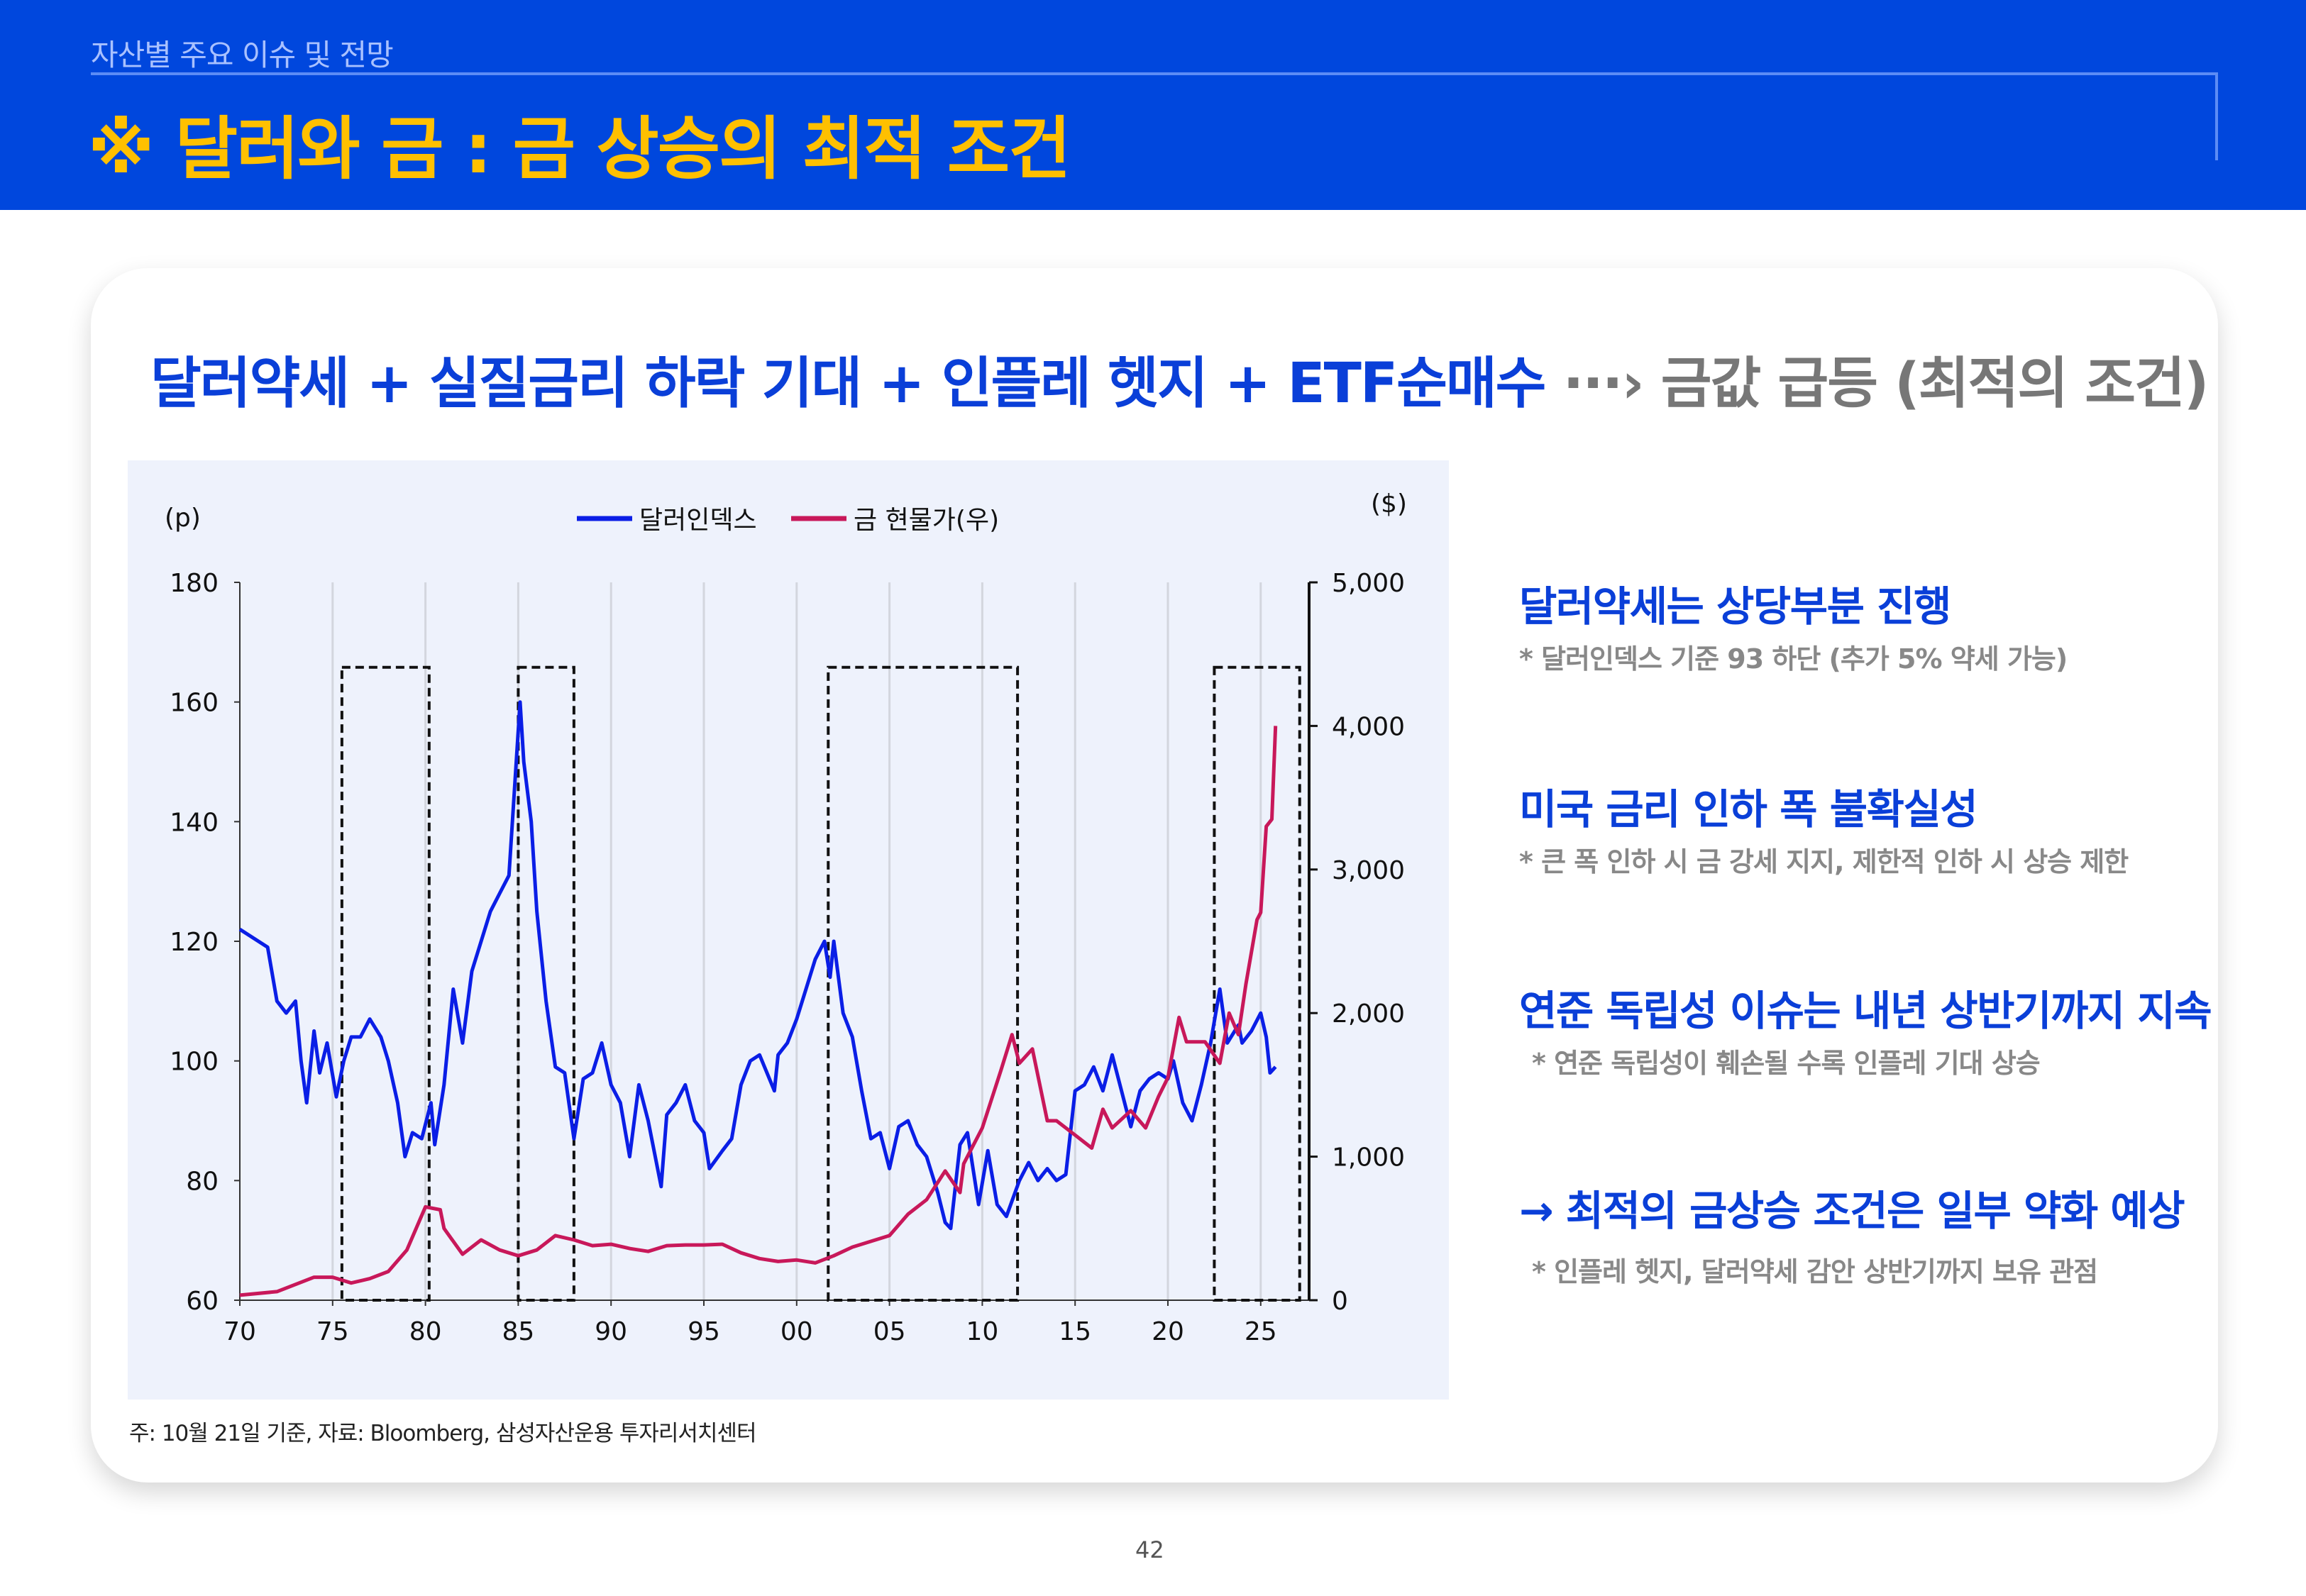 The height and width of the screenshot is (1596, 2306). Describe the element at coordinates (1075, 1331) in the screenshot. I see `x-tick-label: 15` at that location.